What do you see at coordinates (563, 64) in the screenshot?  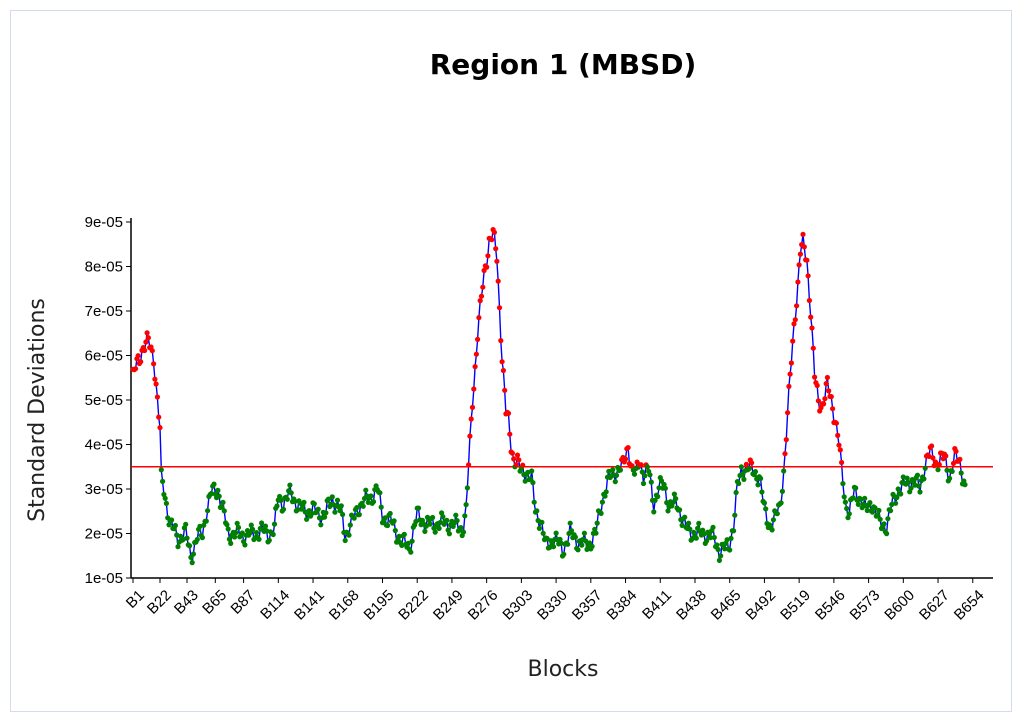 I see `chart-title: Region 1 (MBSD)` at bounding box center [563, 64].